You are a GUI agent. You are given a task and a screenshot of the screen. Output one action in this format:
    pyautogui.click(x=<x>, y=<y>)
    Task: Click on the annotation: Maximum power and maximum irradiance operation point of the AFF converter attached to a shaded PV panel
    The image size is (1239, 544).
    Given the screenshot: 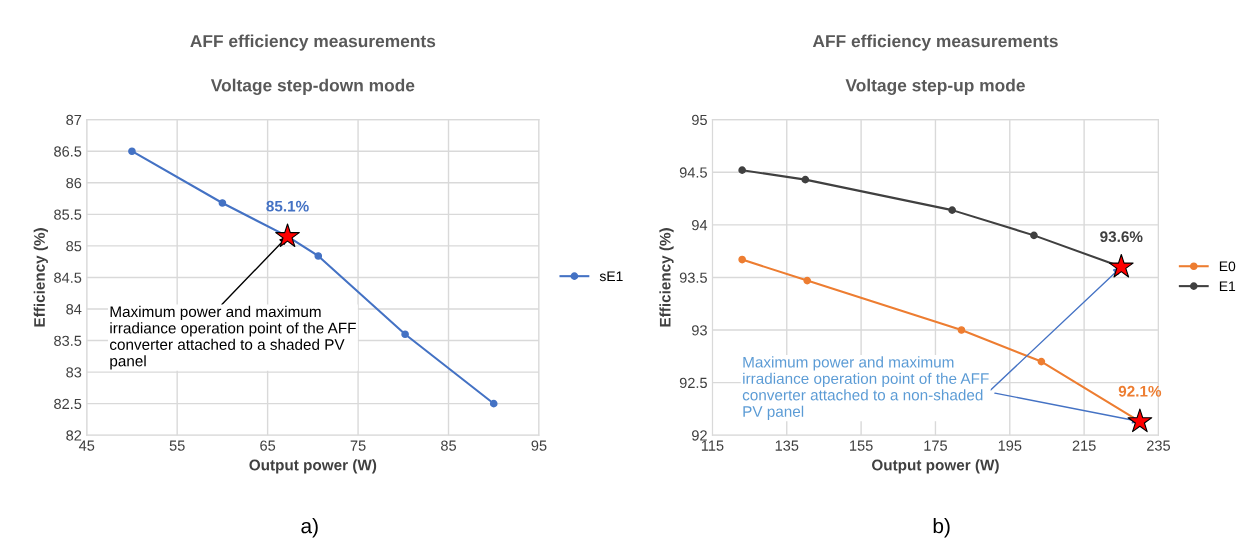 What is the action you would take?
    pyautogui.click(x=232, y=337)
    